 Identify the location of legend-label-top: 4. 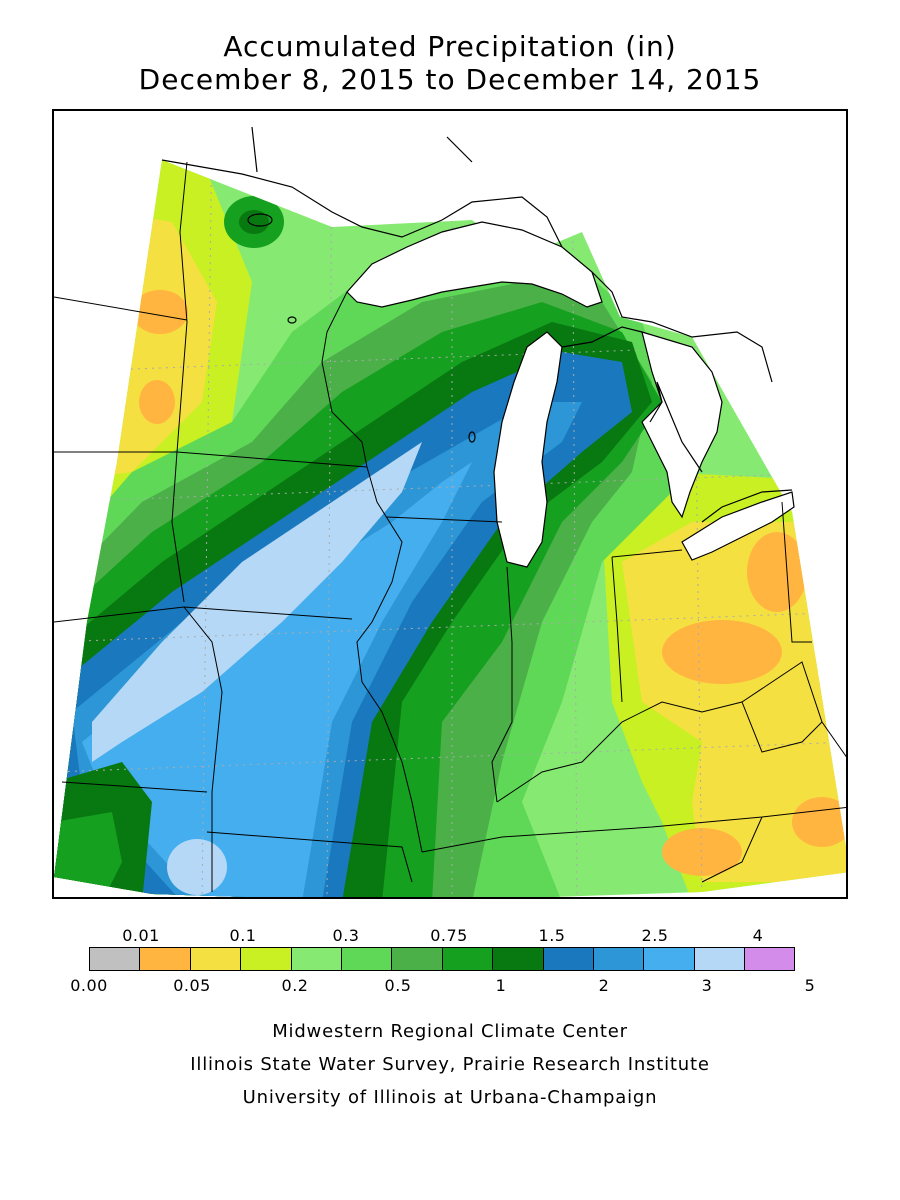
(758, 935).